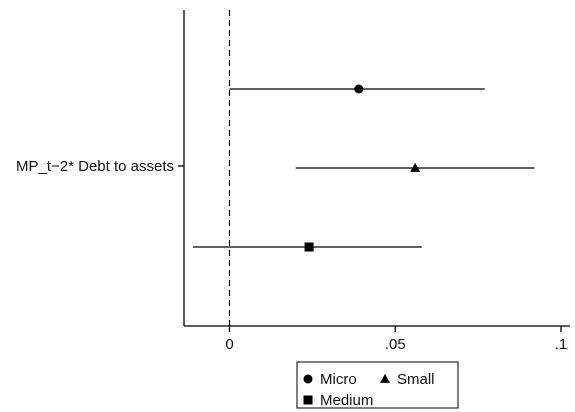 Image resolution: width=575 pixels, height=412 pixels. I want to click on legend-items: Micro Small Medium, so click(369, 390).